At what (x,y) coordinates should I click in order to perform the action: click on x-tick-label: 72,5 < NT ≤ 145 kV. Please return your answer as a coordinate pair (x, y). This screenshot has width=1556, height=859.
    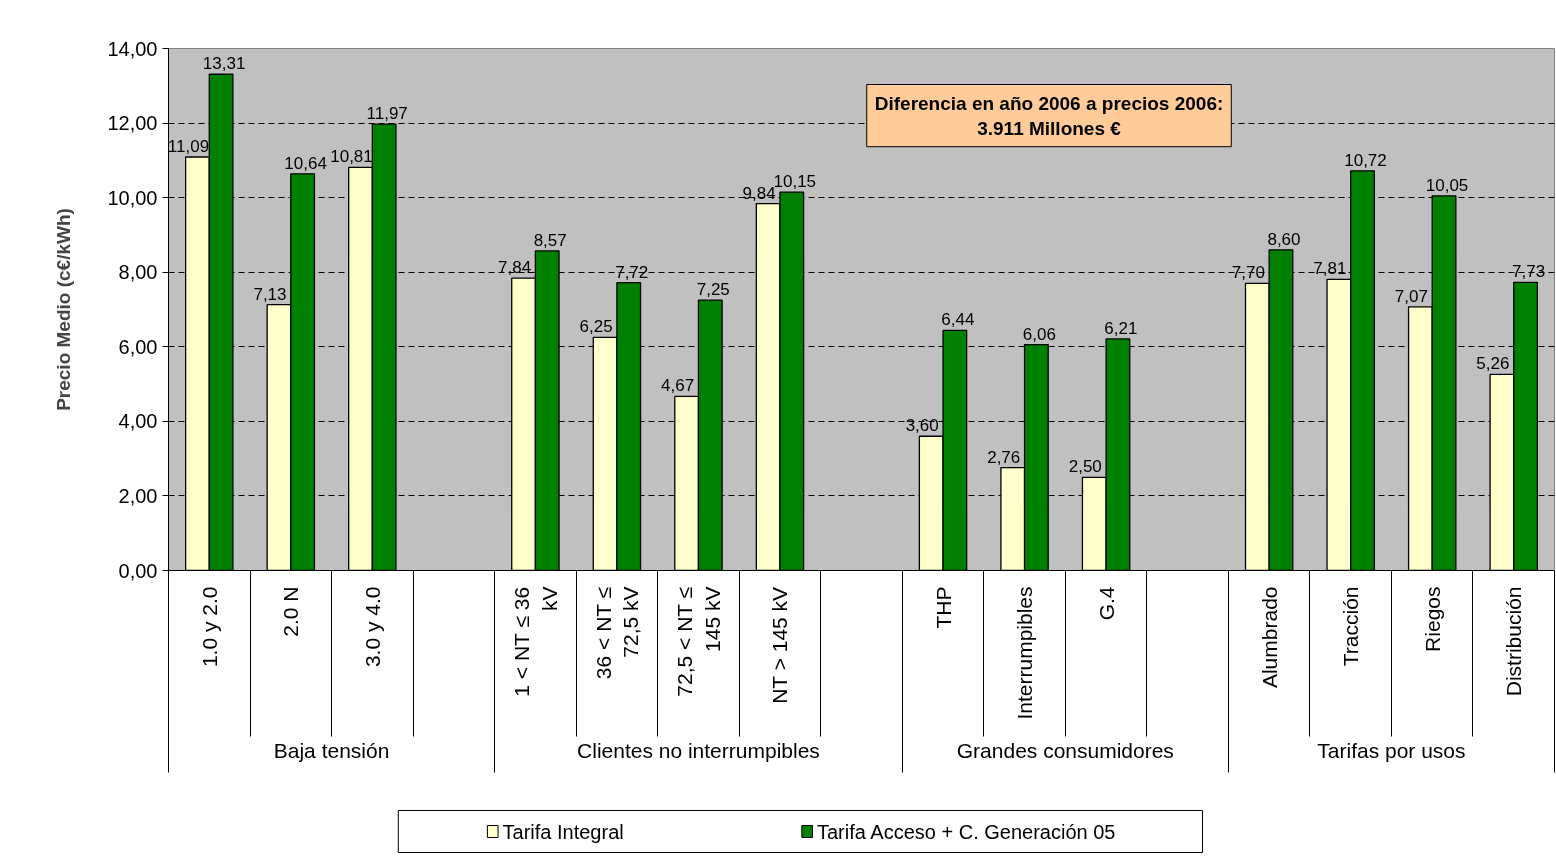
    Looking at the image, I should click on (698, 641).